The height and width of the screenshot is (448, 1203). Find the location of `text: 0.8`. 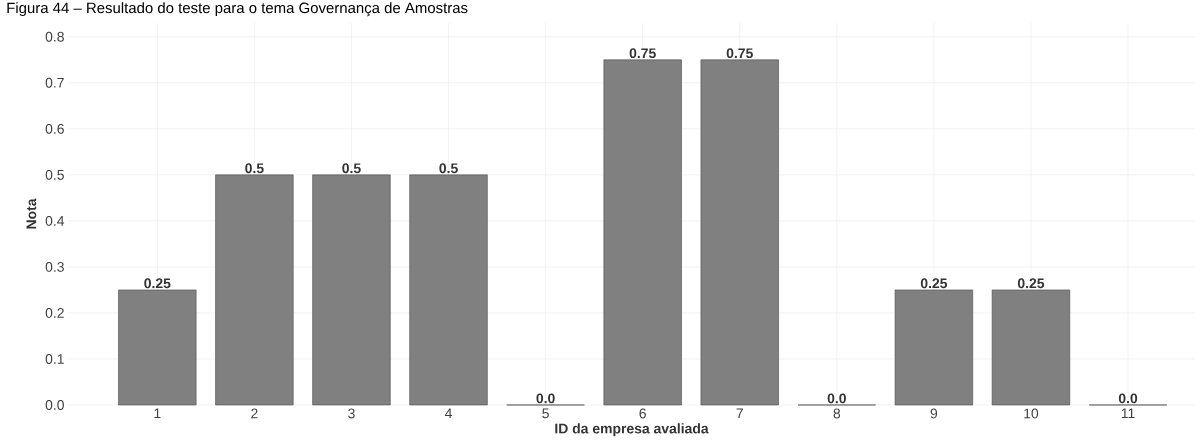

text: 0.8 is located at coordinates (54, 36).